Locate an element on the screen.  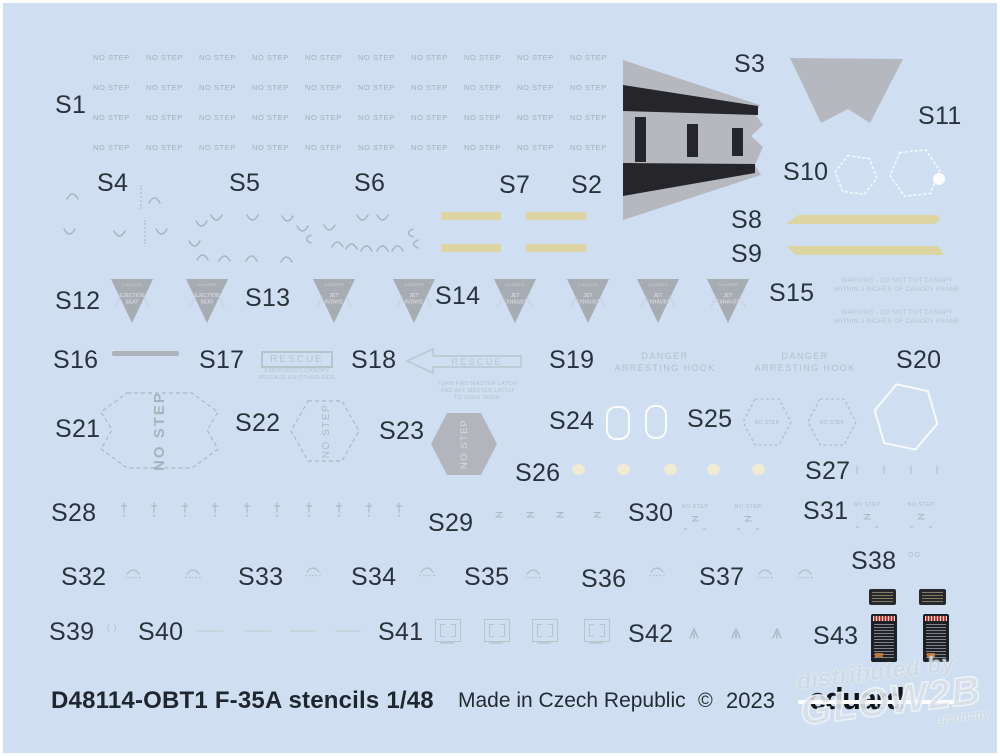
bracket-right is located at coordinates (550, 630).